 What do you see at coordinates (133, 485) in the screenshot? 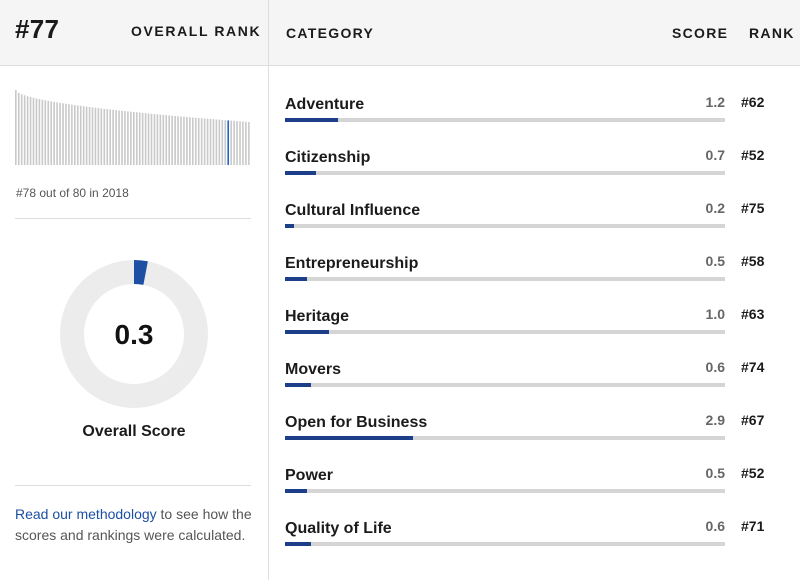
I see `divider` at bounding box center [133, 485].